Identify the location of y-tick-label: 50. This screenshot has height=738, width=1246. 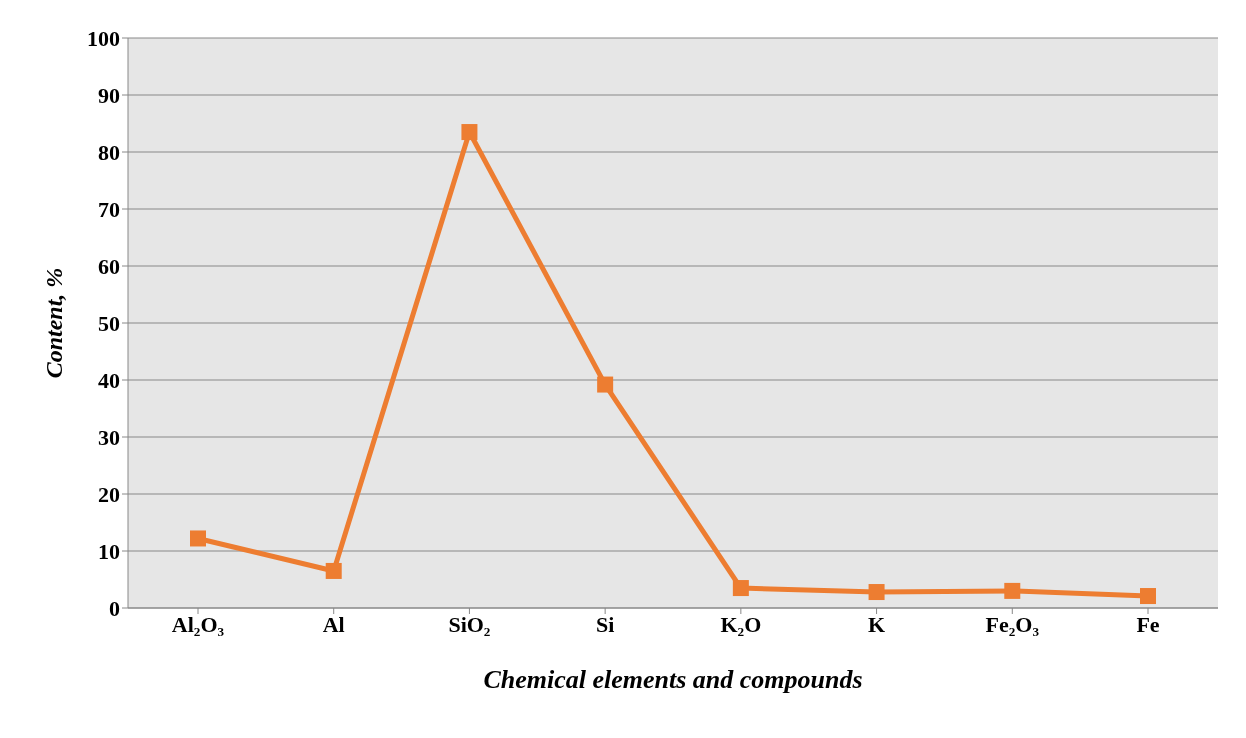
(109, 323).